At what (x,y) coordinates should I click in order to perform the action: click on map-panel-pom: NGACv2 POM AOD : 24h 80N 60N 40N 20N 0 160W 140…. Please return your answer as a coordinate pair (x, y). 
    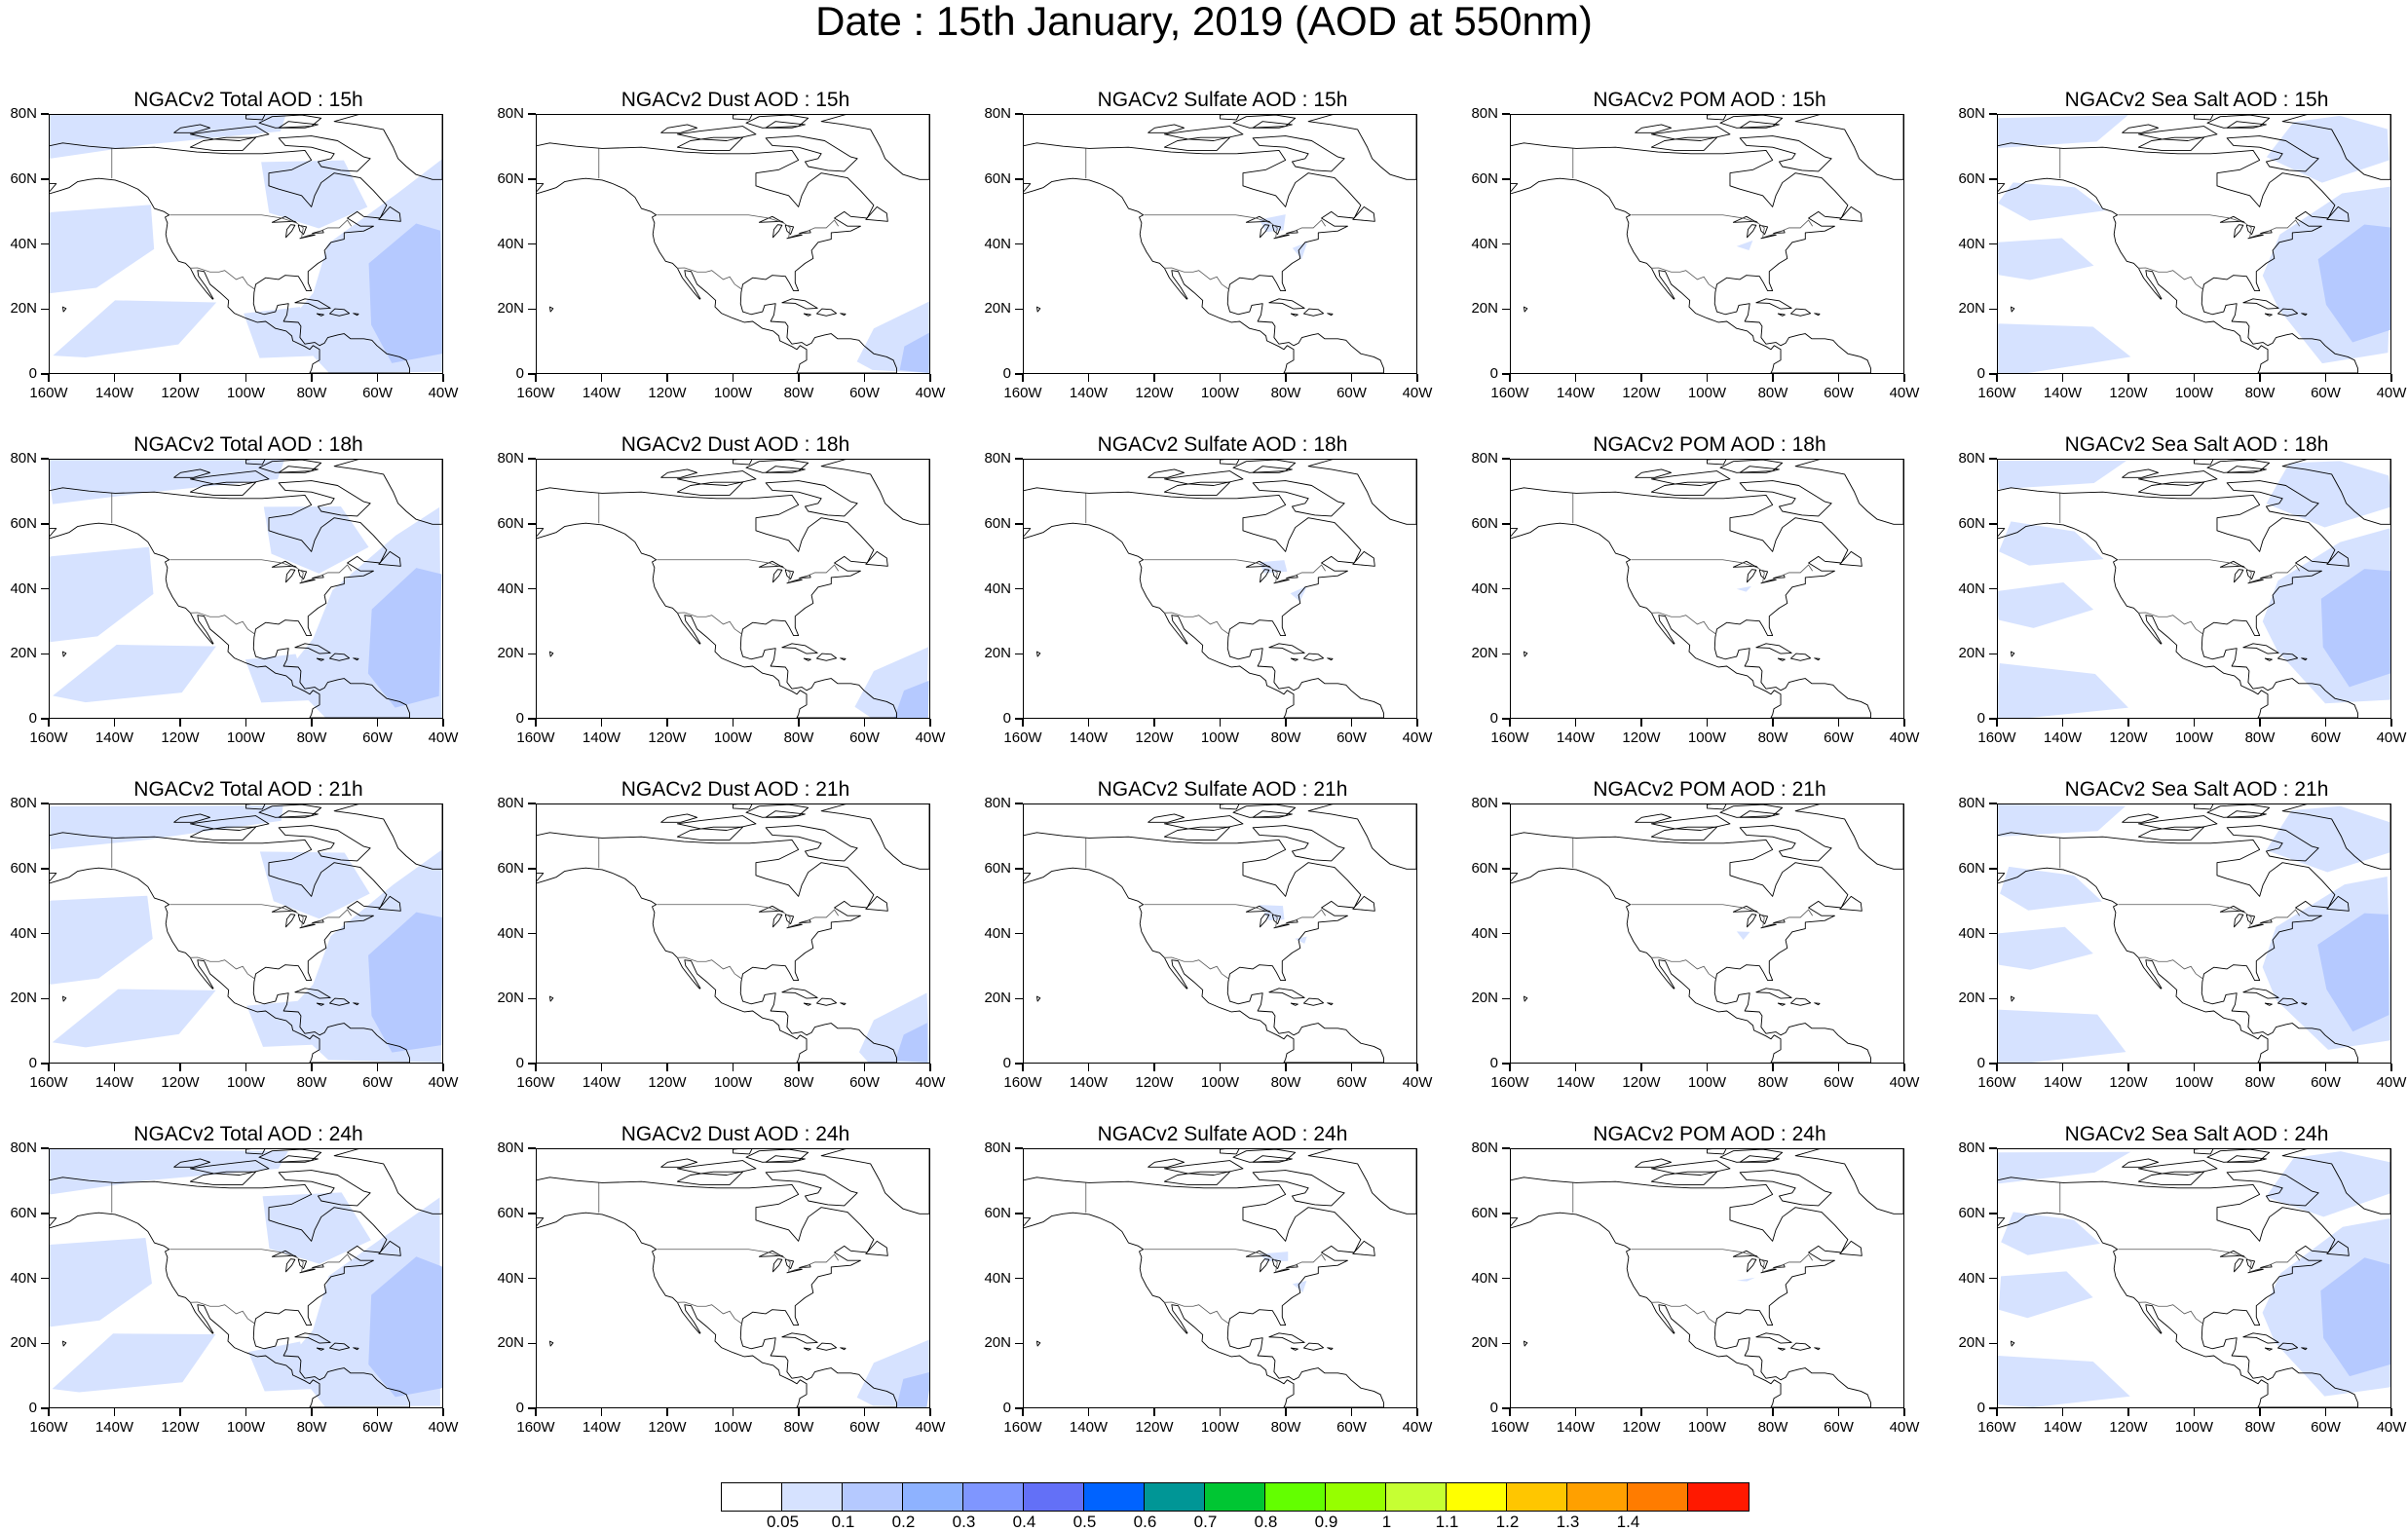
    Looking at the image, I should click on (1704, 1292).